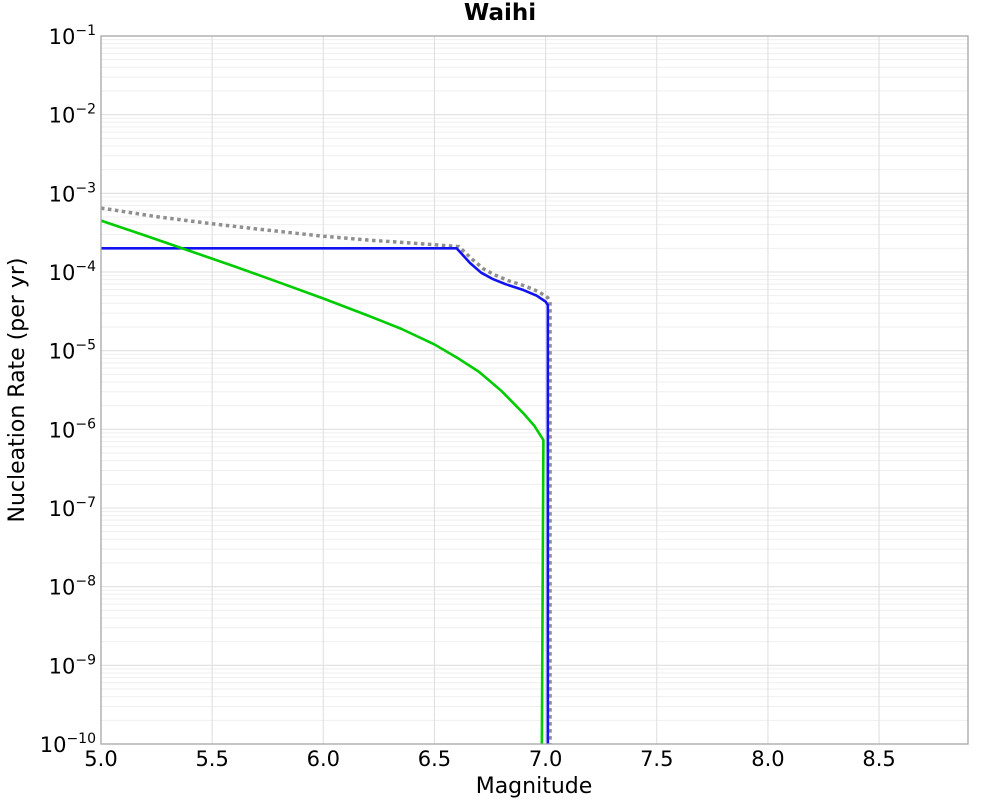 This screenshot has height=800, width=1000. I want to click on x-tick-label: 5.5, so click(211, 759).